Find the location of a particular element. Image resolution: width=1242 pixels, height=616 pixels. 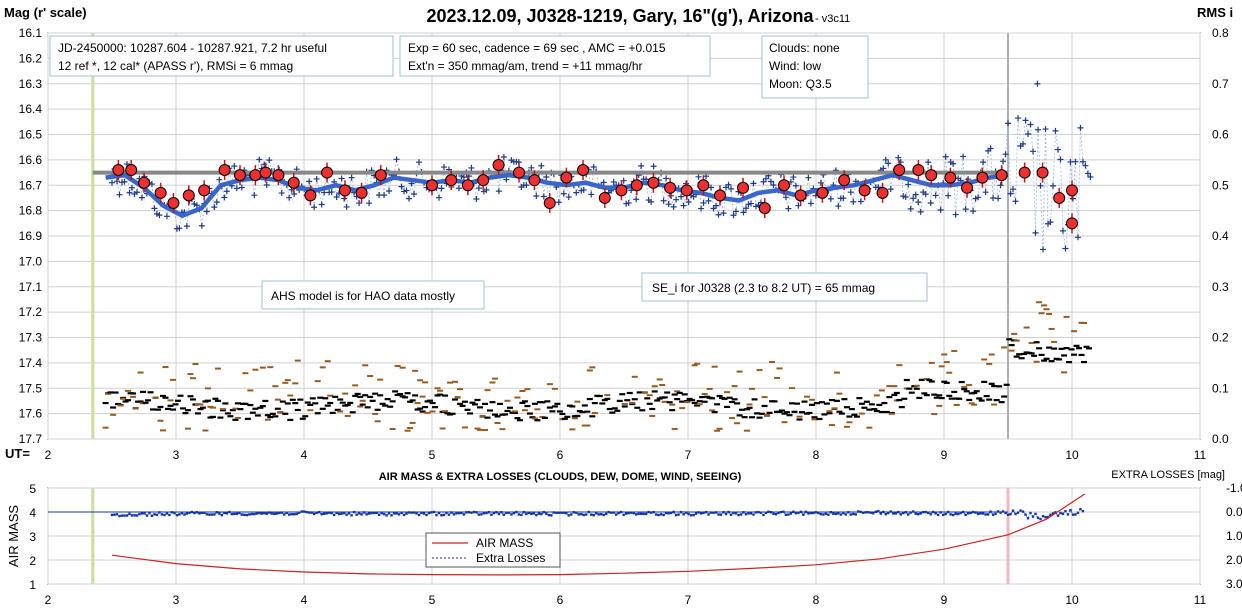

air-mass-curve is located at coordinates (598, 534).